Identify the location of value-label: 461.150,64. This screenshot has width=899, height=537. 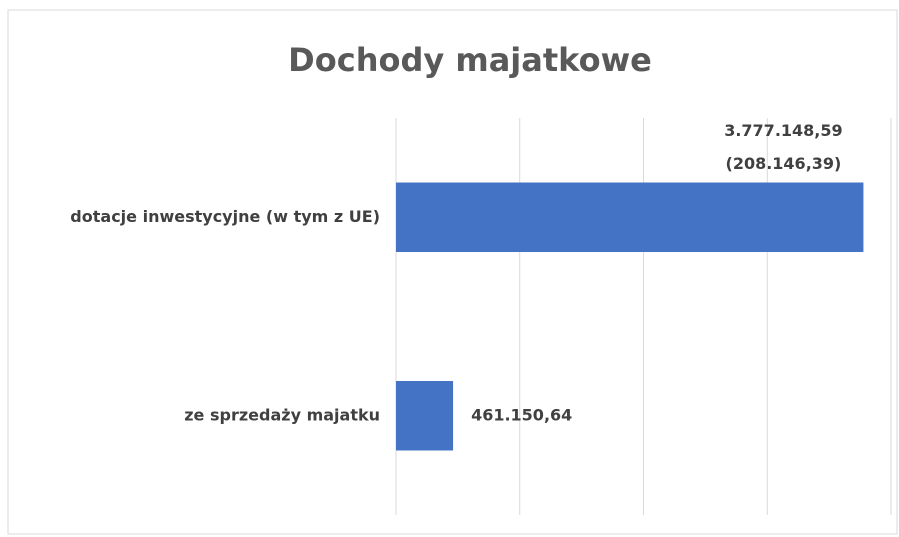
(521, 414).